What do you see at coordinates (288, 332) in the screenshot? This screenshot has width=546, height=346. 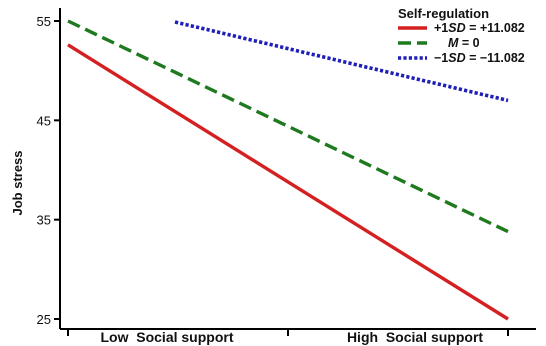 I see `x-ticks` at bounding box center [288, 332].